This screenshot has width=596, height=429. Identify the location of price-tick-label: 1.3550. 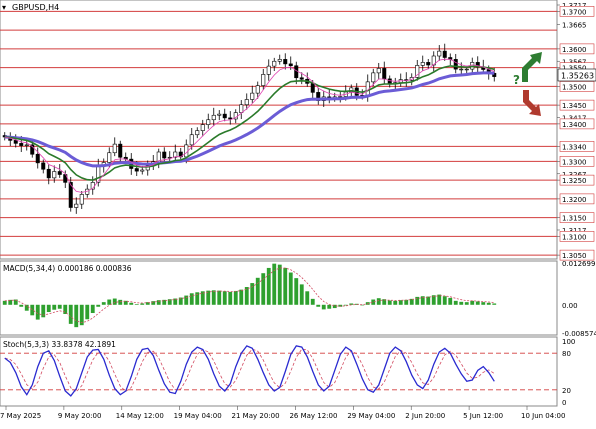
(574, 69).